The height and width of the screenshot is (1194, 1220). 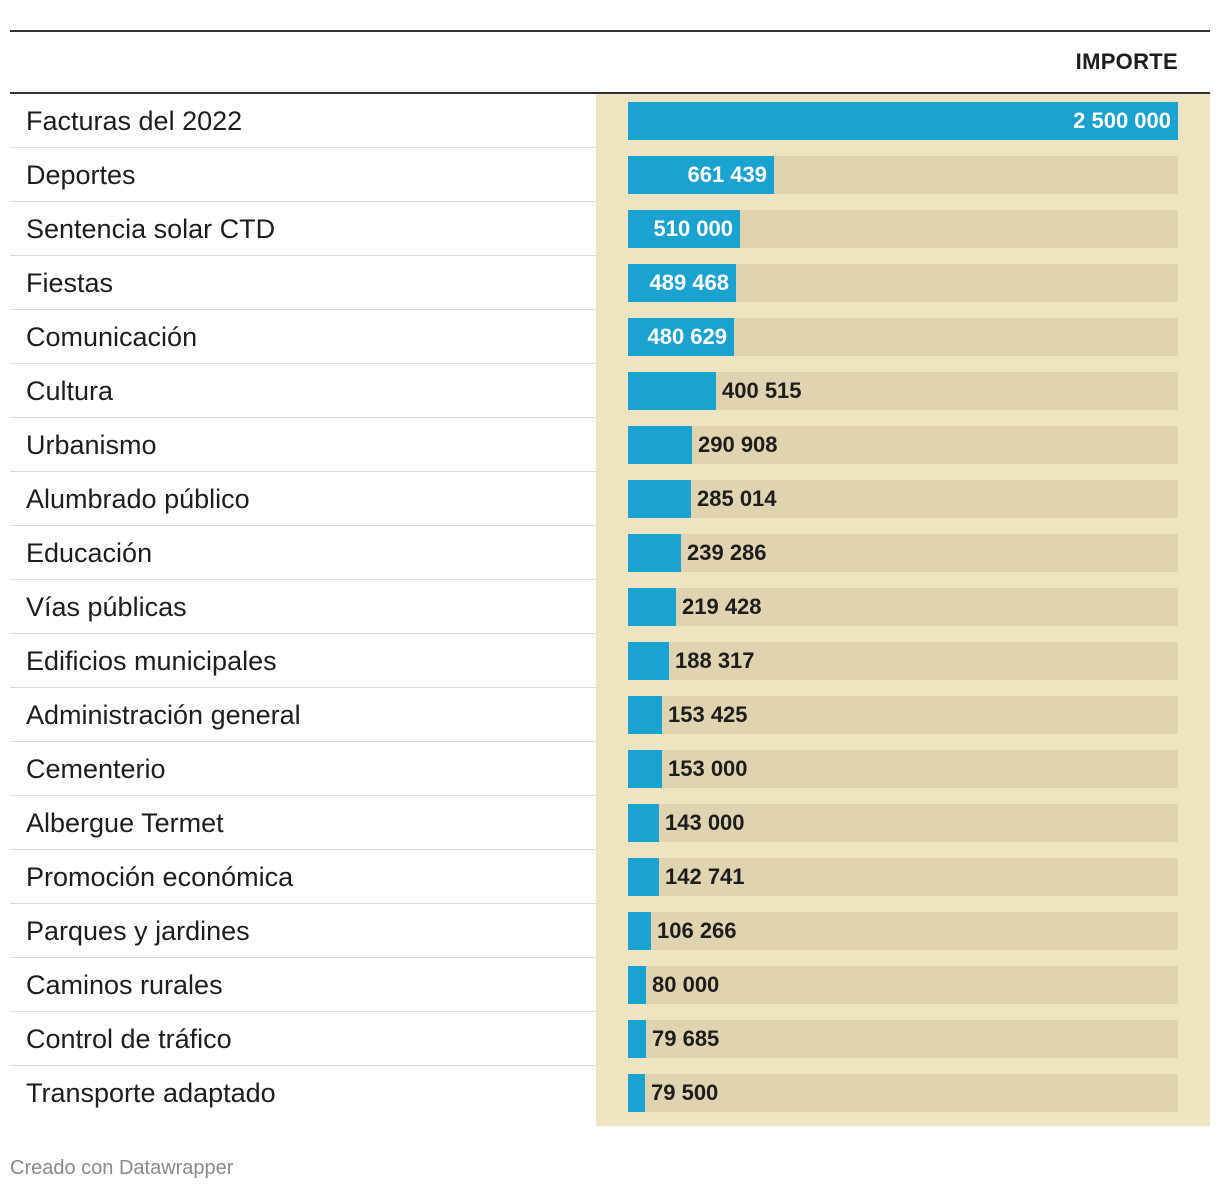 I want to click on bar-cell: 661 439, so click(x=903, y=175).